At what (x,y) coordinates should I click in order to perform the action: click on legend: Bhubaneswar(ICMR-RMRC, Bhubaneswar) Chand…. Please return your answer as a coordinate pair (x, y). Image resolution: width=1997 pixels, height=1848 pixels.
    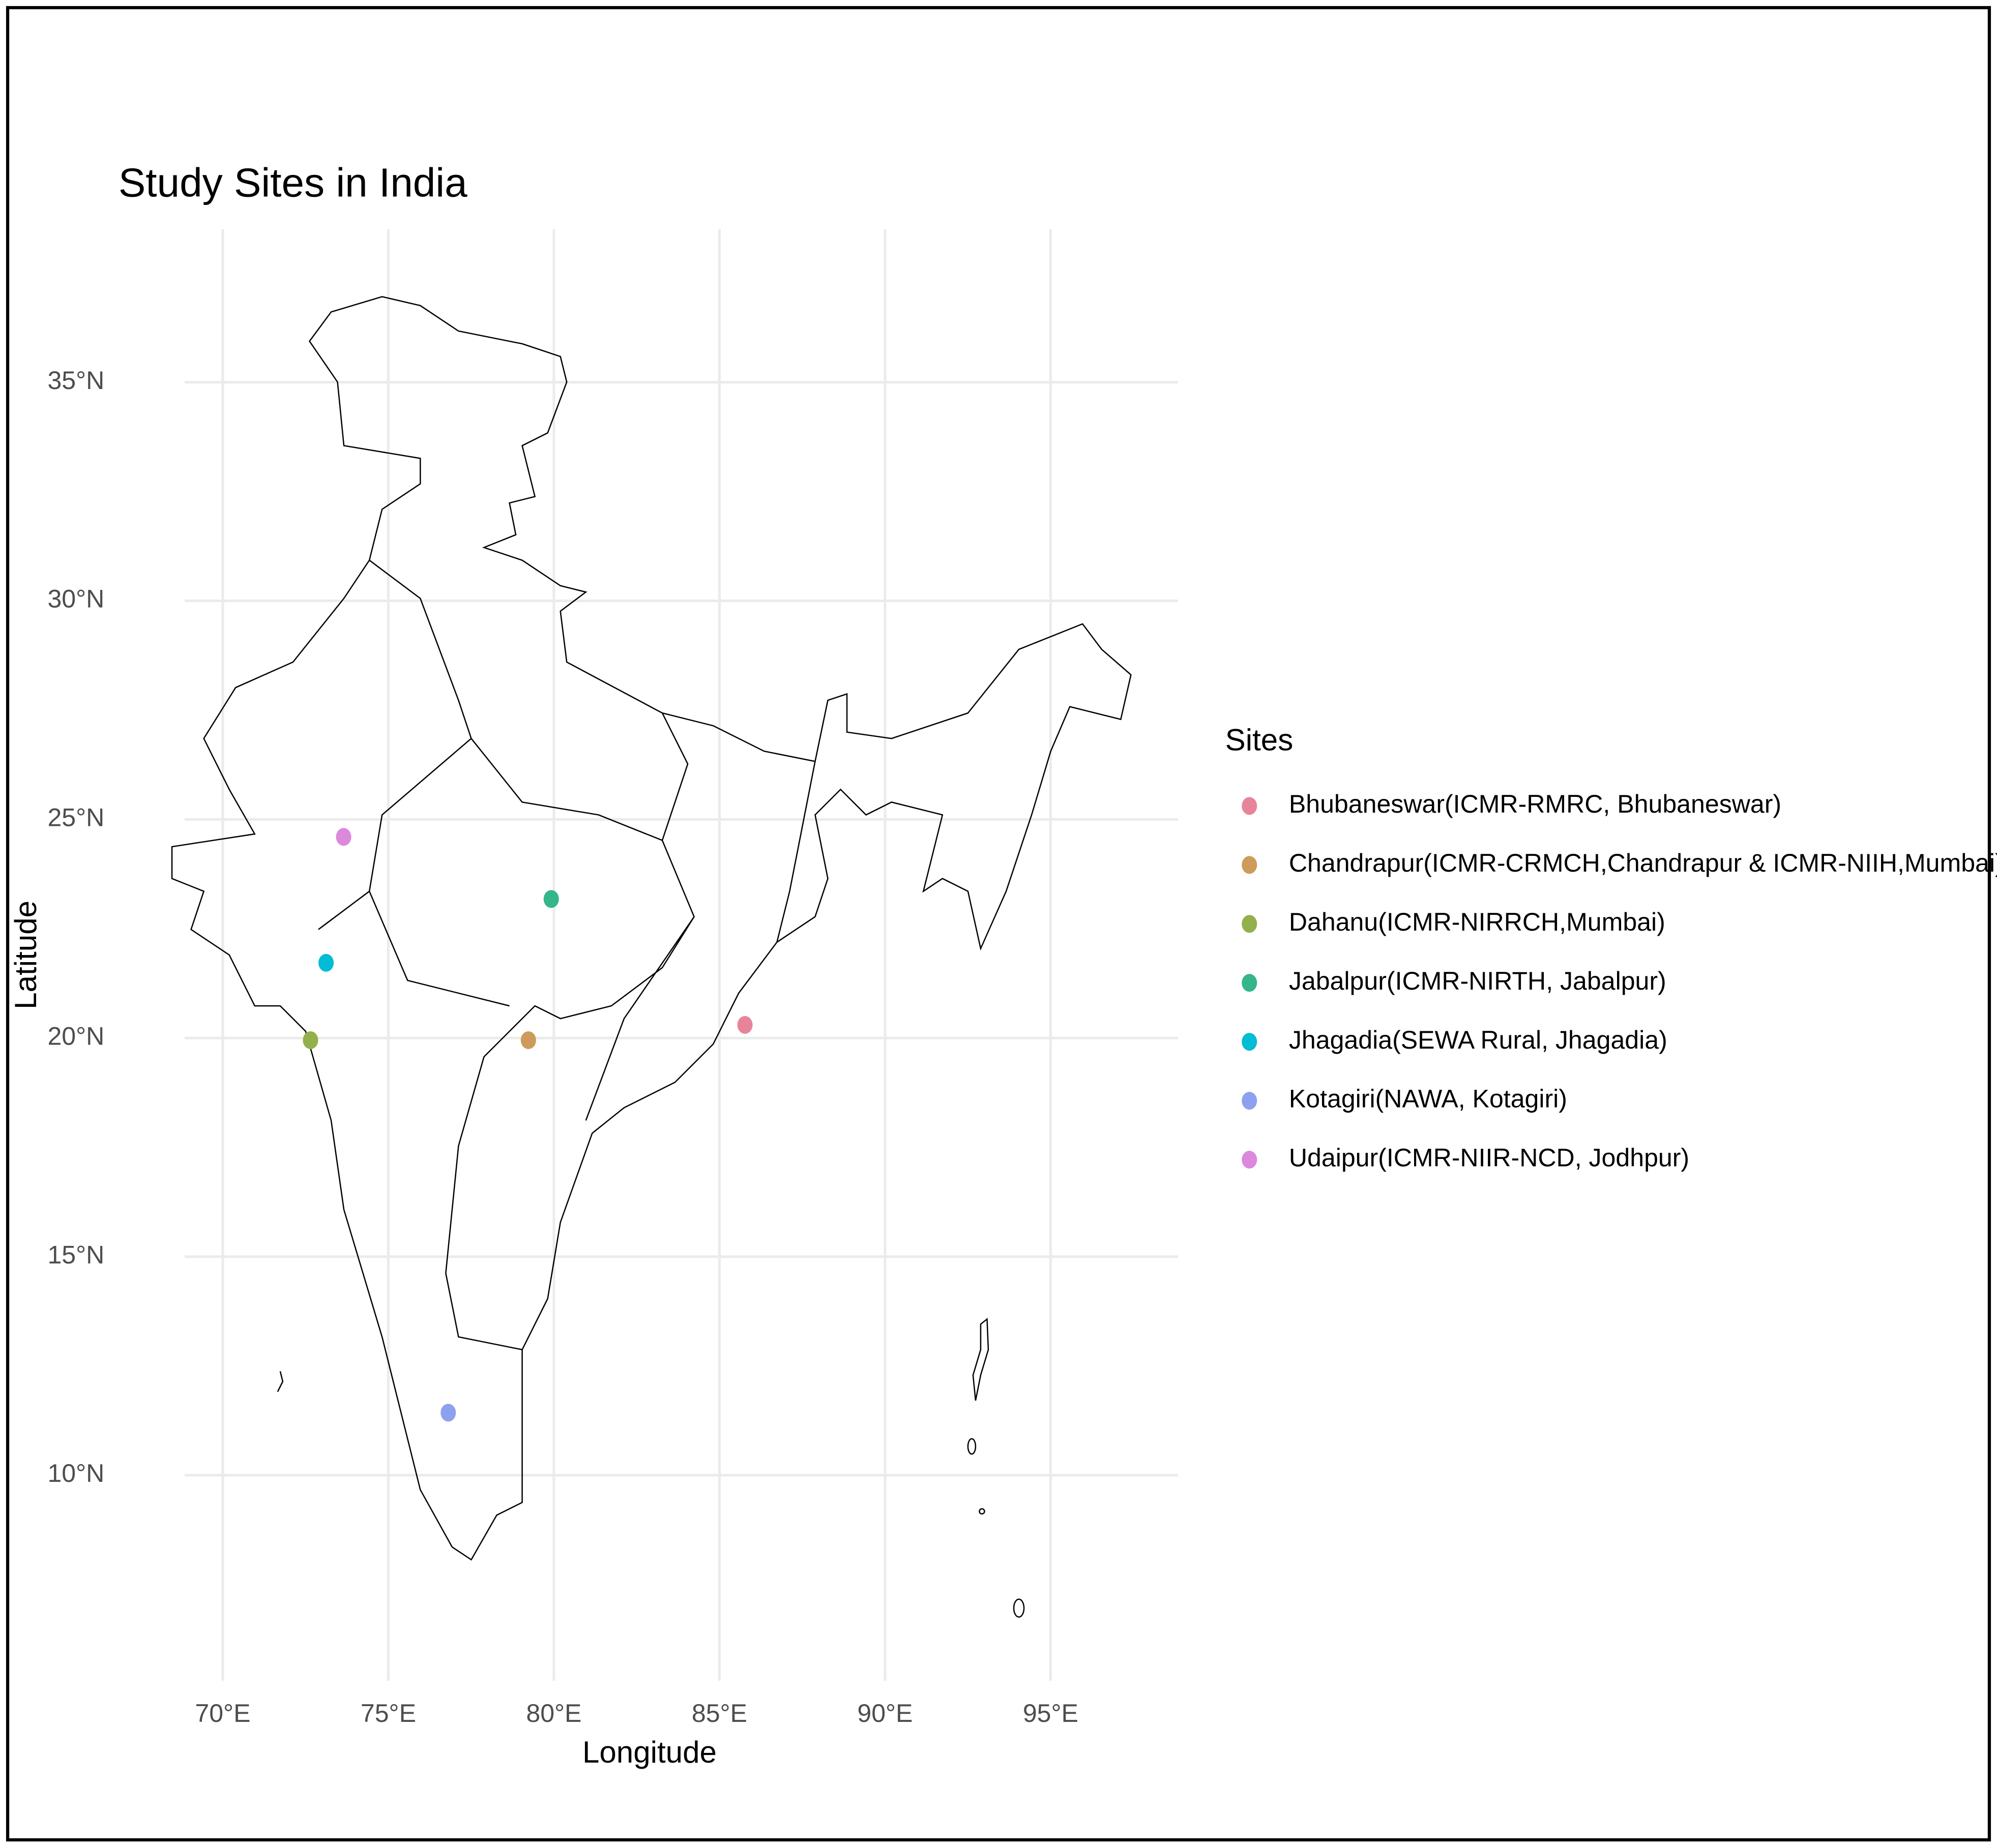
    Looking at the image, I should click on (1620, 981).